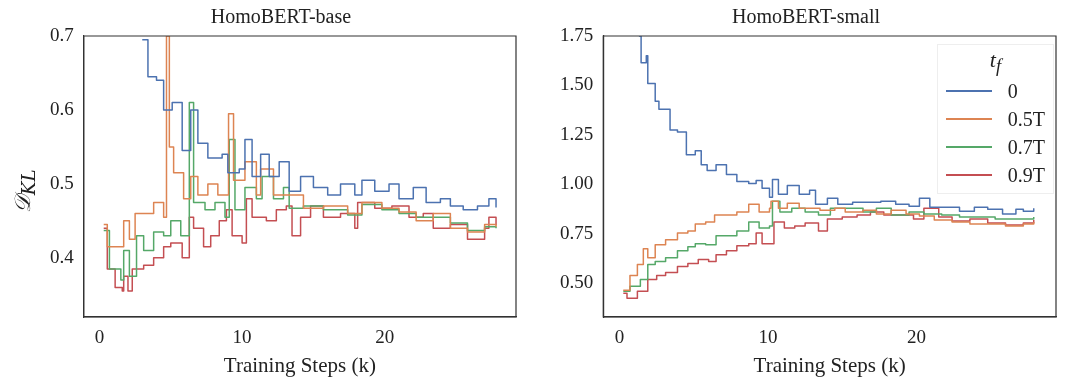 Image resolution: width=1080 pixels, height=389 pixels. I want to click on y-tick-label: 1.25, so click(577, 133).